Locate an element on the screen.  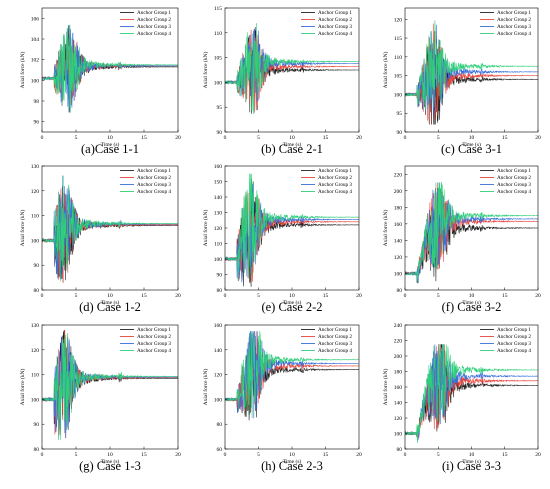
y-tick-label: 200 is located at coordinates (398, 192).